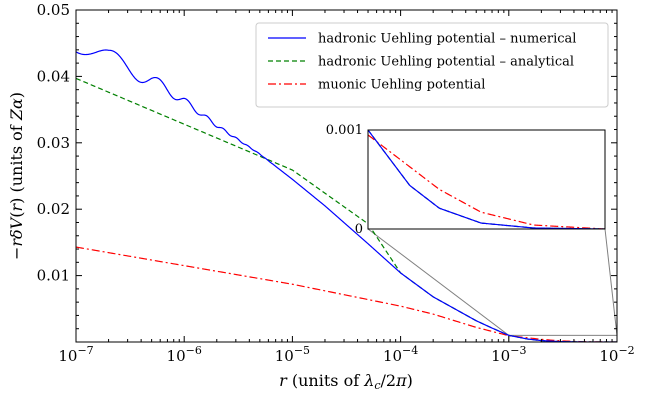 This screenshot has height=395, width=647. Describe the element at coordinates (508, 354) in the screenshot. I see `x-tick-label: 10⁻³` at that location.